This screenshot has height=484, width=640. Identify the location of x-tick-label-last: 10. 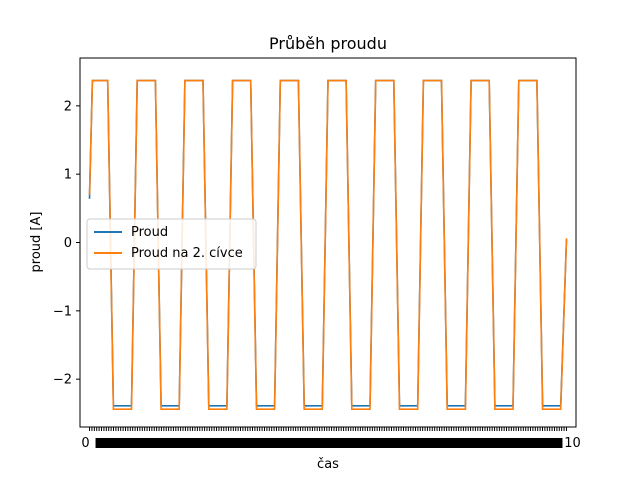
(572, 443).